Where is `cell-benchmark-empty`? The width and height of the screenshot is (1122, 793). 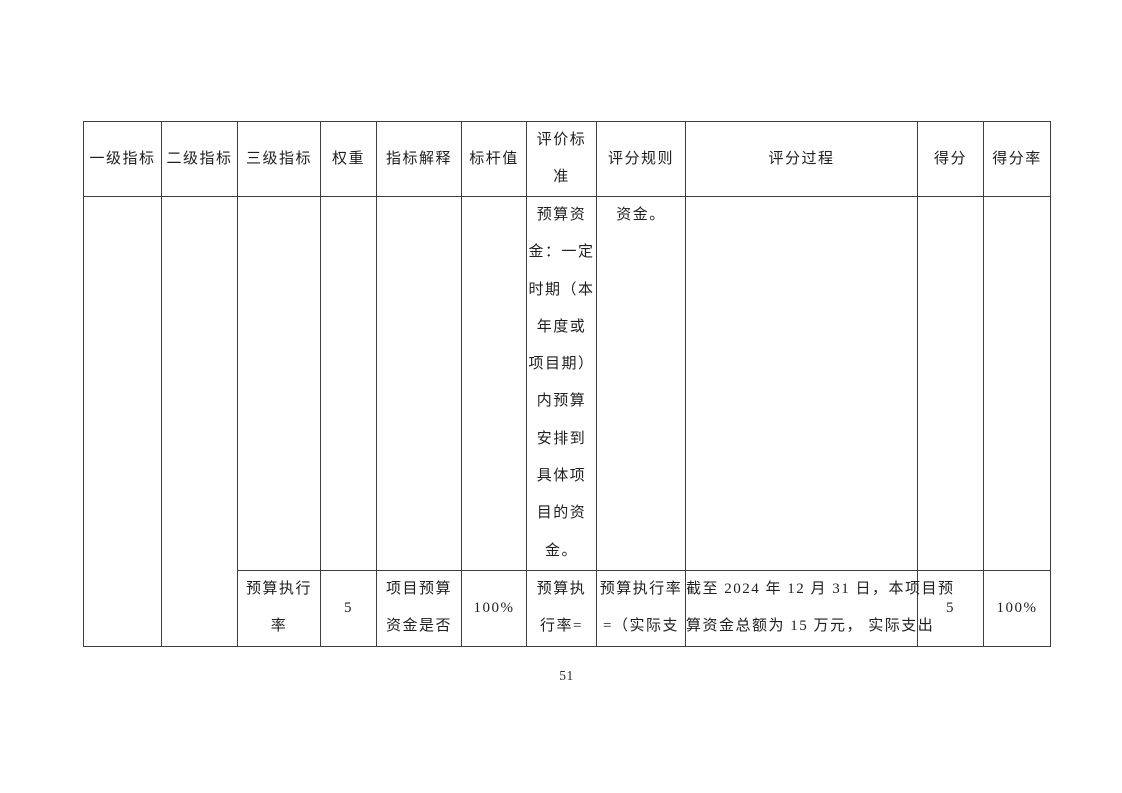
cell-benchmark-empty is located at coordinates (494, 383).